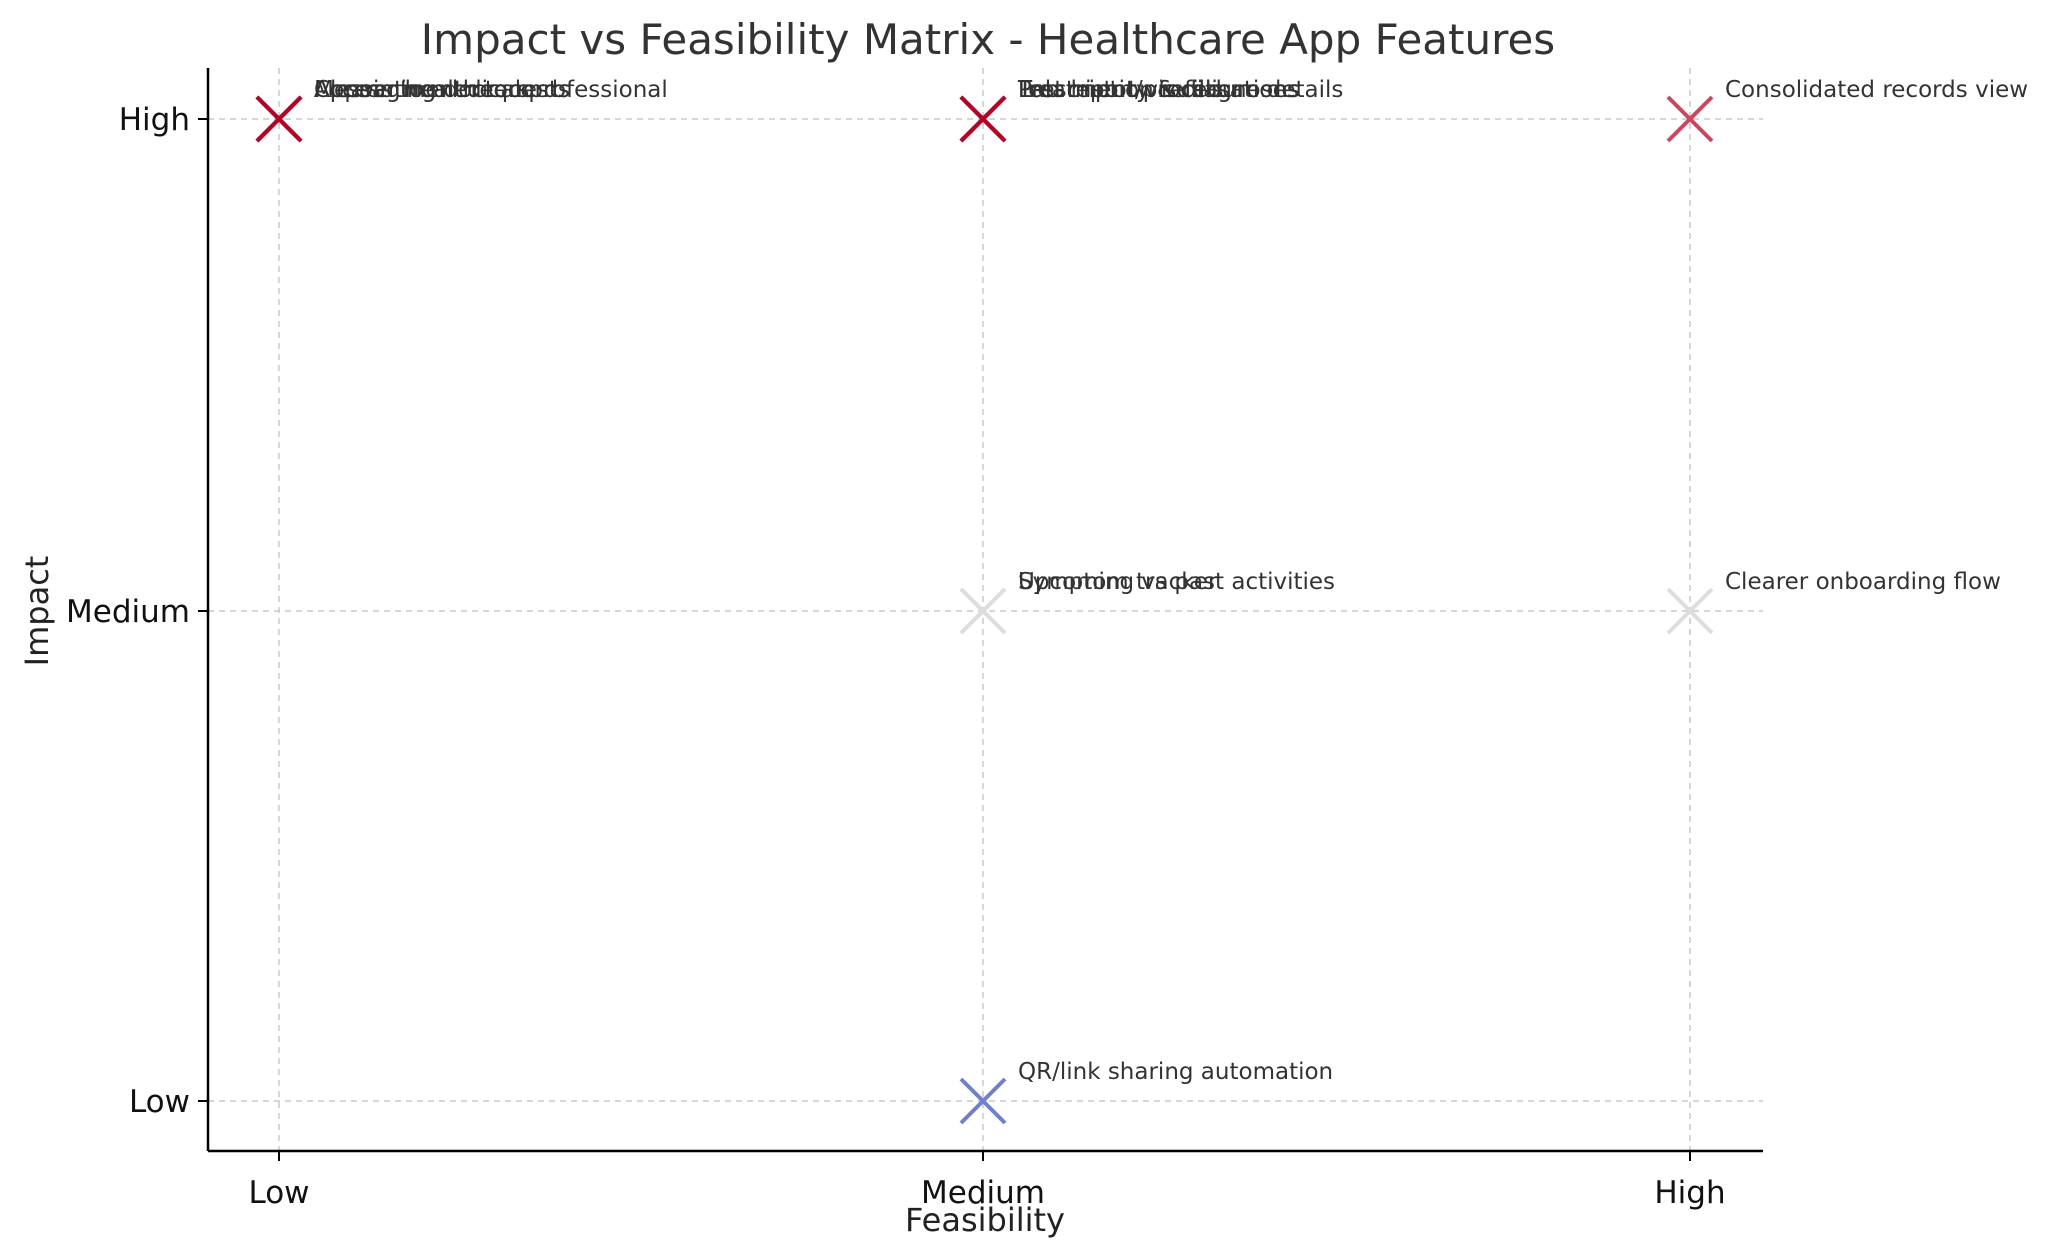 The width and height of the screenshot is (2071, 1255). I want to click on point-label: Clearer health records, so click(442, 90).